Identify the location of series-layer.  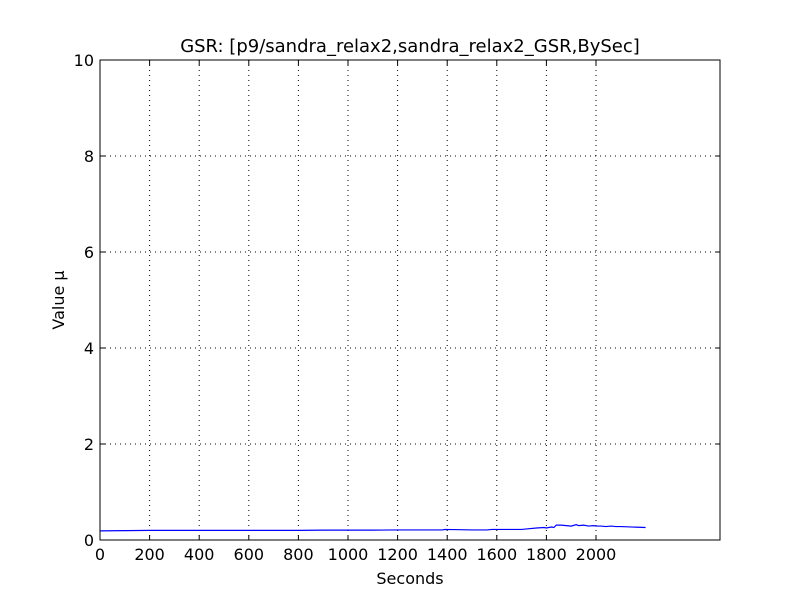
(372, 528).